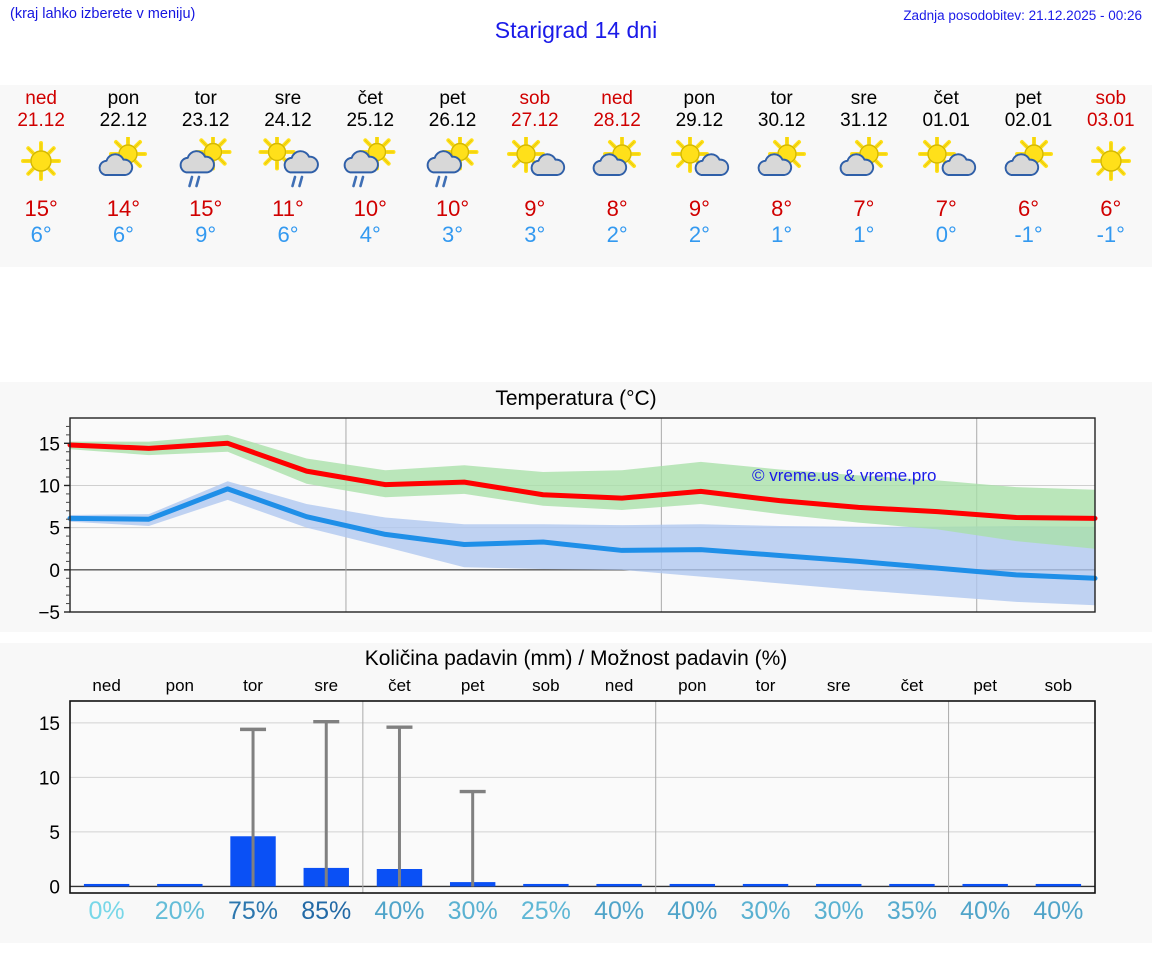 The width and height of the screenshot is (1152, 975). What do you see at coordinates (288, 120) in the screenshot?
I see `day-date: 24.12` at bounding box center [288, 120].